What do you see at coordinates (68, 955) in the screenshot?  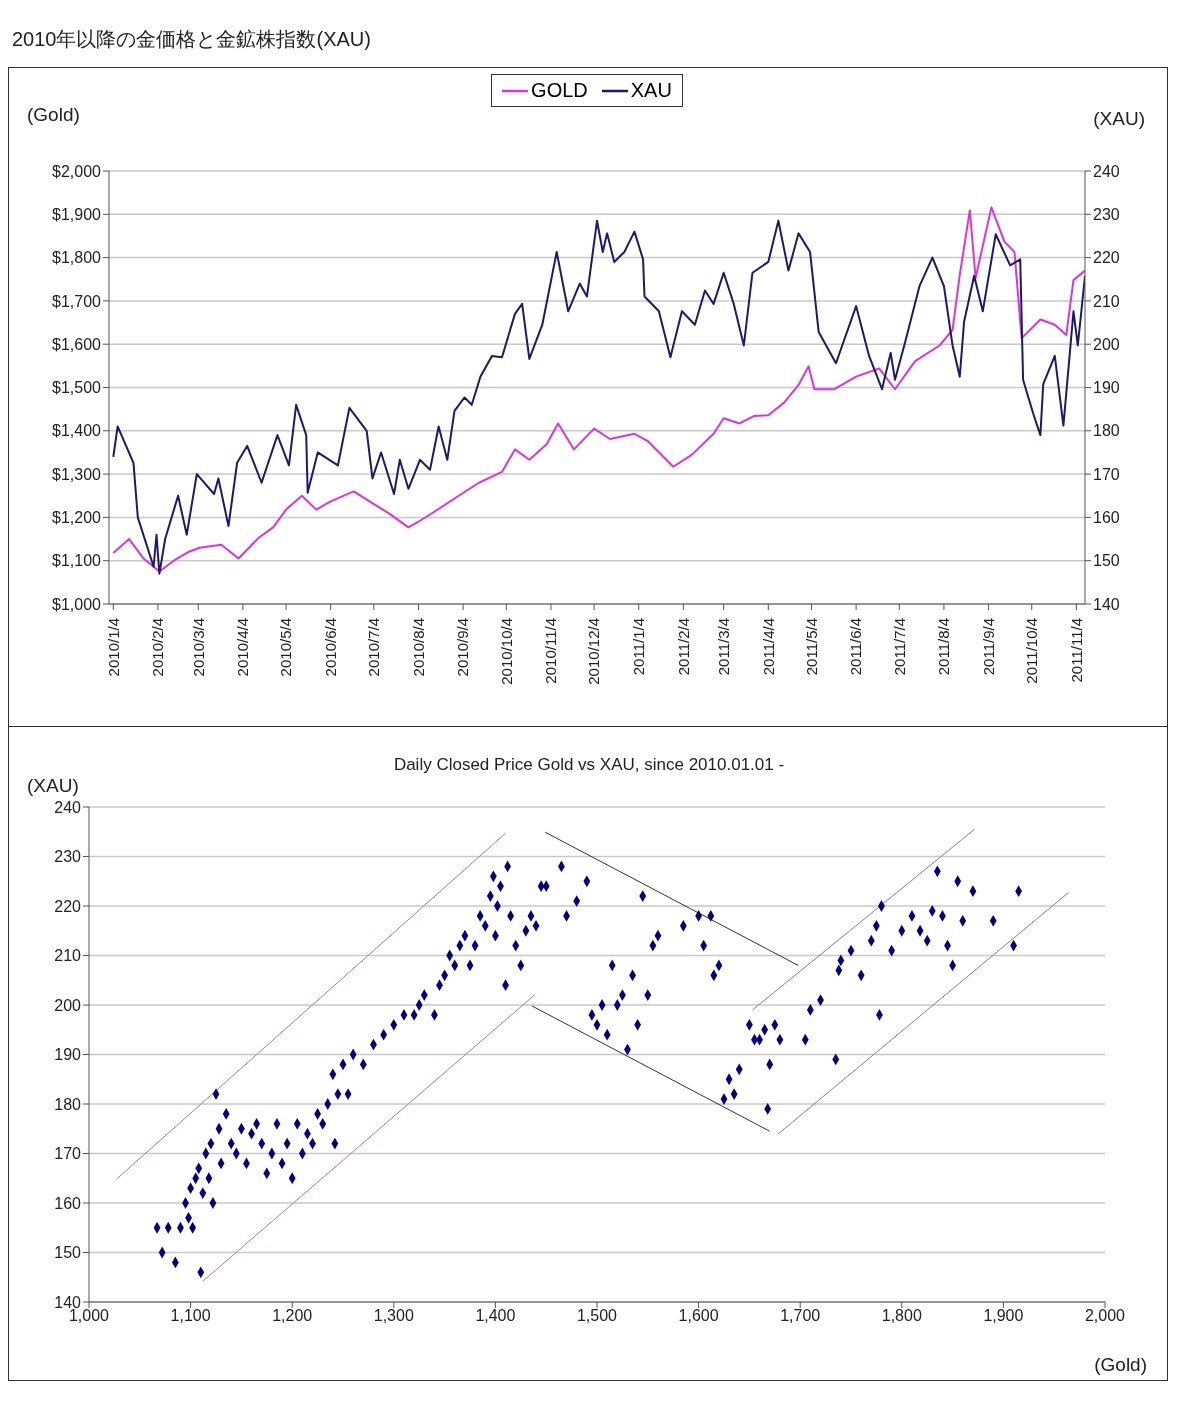 I see `y-tick-label: 210` at bounding box center [68, 955].